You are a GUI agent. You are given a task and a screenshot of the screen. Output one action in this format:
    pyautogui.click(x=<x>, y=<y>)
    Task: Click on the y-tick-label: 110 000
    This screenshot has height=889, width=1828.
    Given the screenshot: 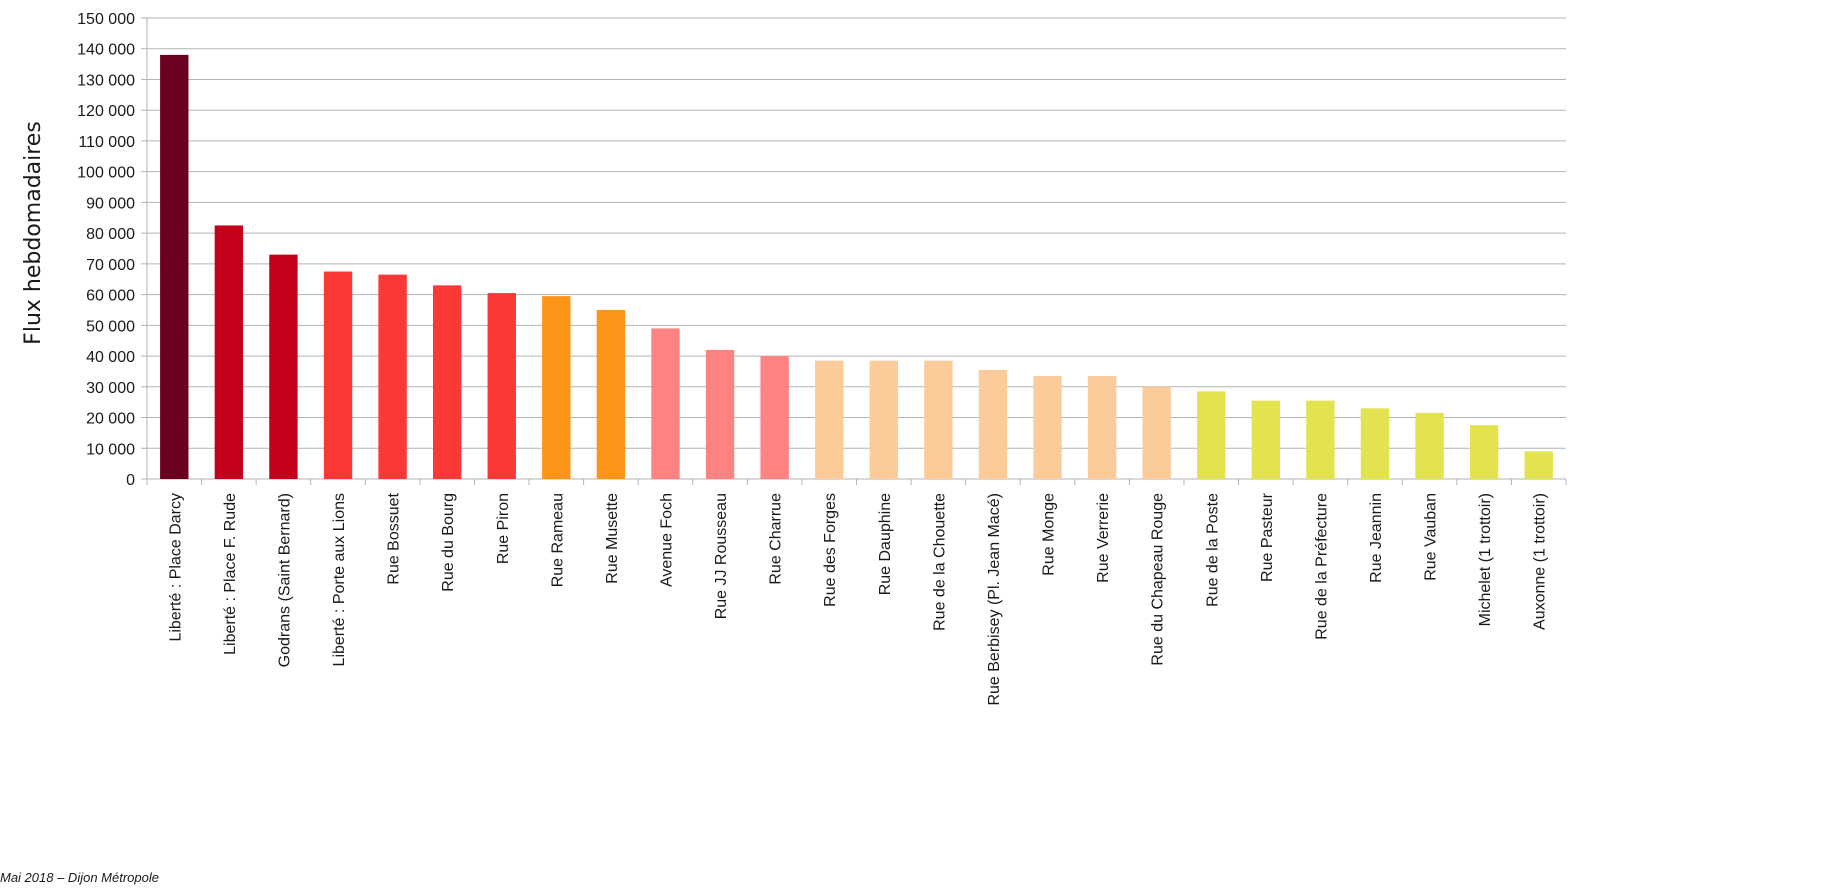 What is the action you would take?
    pyautogui.click(x=106, y=142)
    